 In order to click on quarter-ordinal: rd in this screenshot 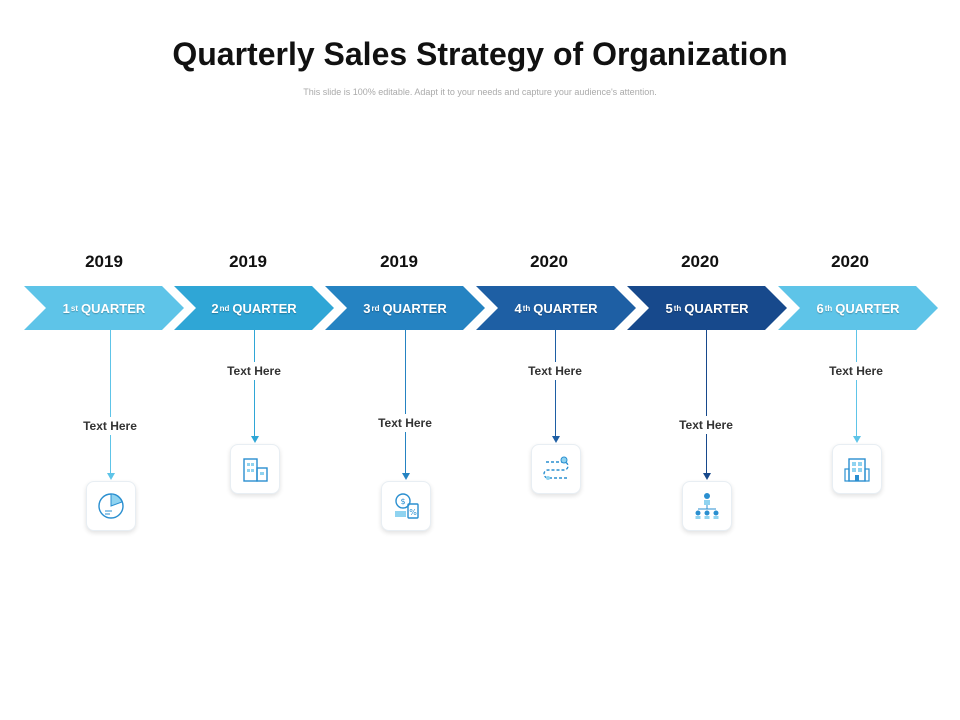, I will do `click(375, 308)`.